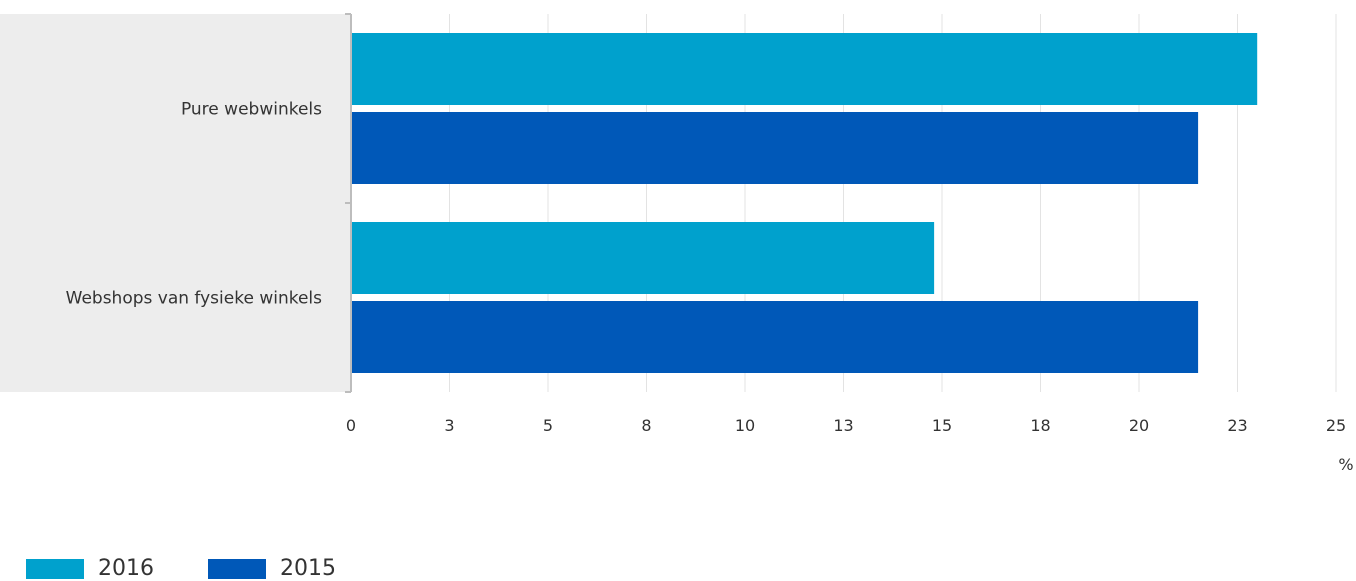 This screenshot has width=1356, height=581. Describe the element at coordinates (251, 110) in the screenshot. I see `category-label: Pure webwinkels` at that location.